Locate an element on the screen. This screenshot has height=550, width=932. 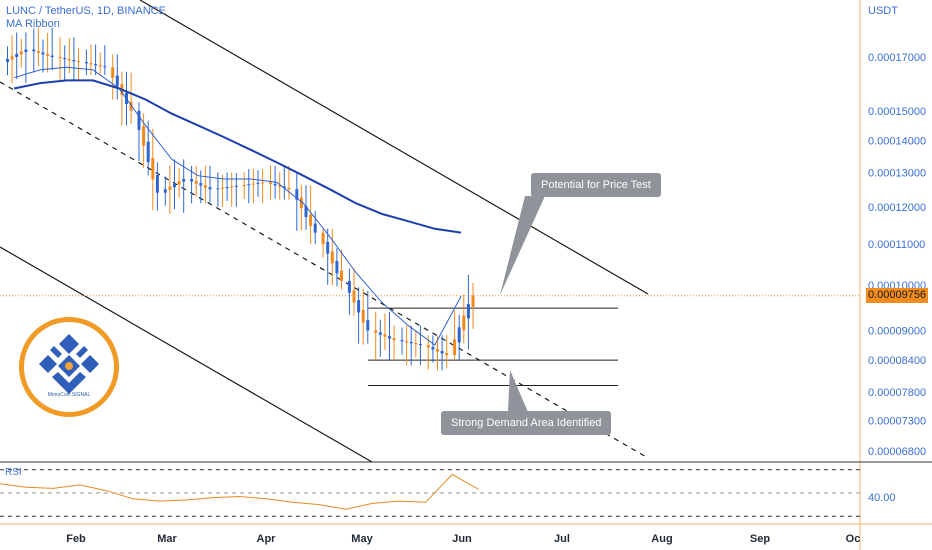
rsi-line is located at coordinates (240, 491).